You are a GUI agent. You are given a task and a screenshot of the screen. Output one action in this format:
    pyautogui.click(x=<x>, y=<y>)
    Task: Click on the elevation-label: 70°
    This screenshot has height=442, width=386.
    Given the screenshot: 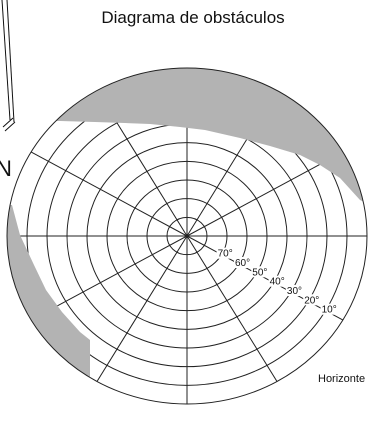 What is the action you would take?
    pyautogui.click(x=225, y=254)
    